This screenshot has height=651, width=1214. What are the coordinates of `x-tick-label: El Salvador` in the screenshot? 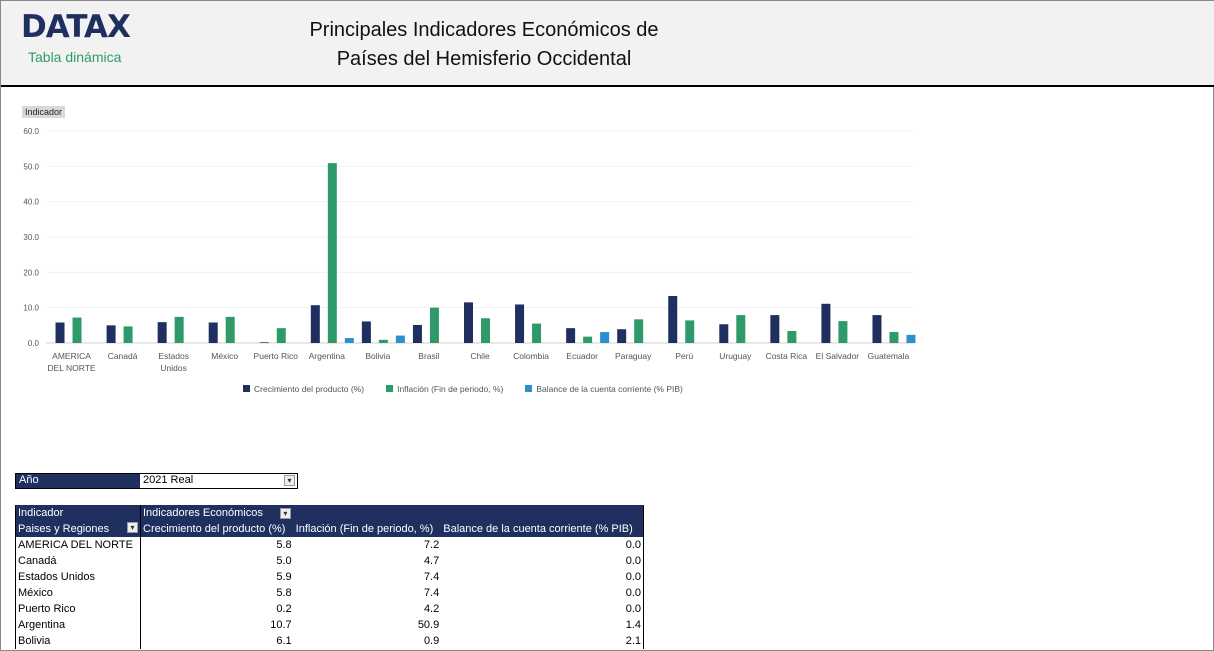 It's located at (838, 356).